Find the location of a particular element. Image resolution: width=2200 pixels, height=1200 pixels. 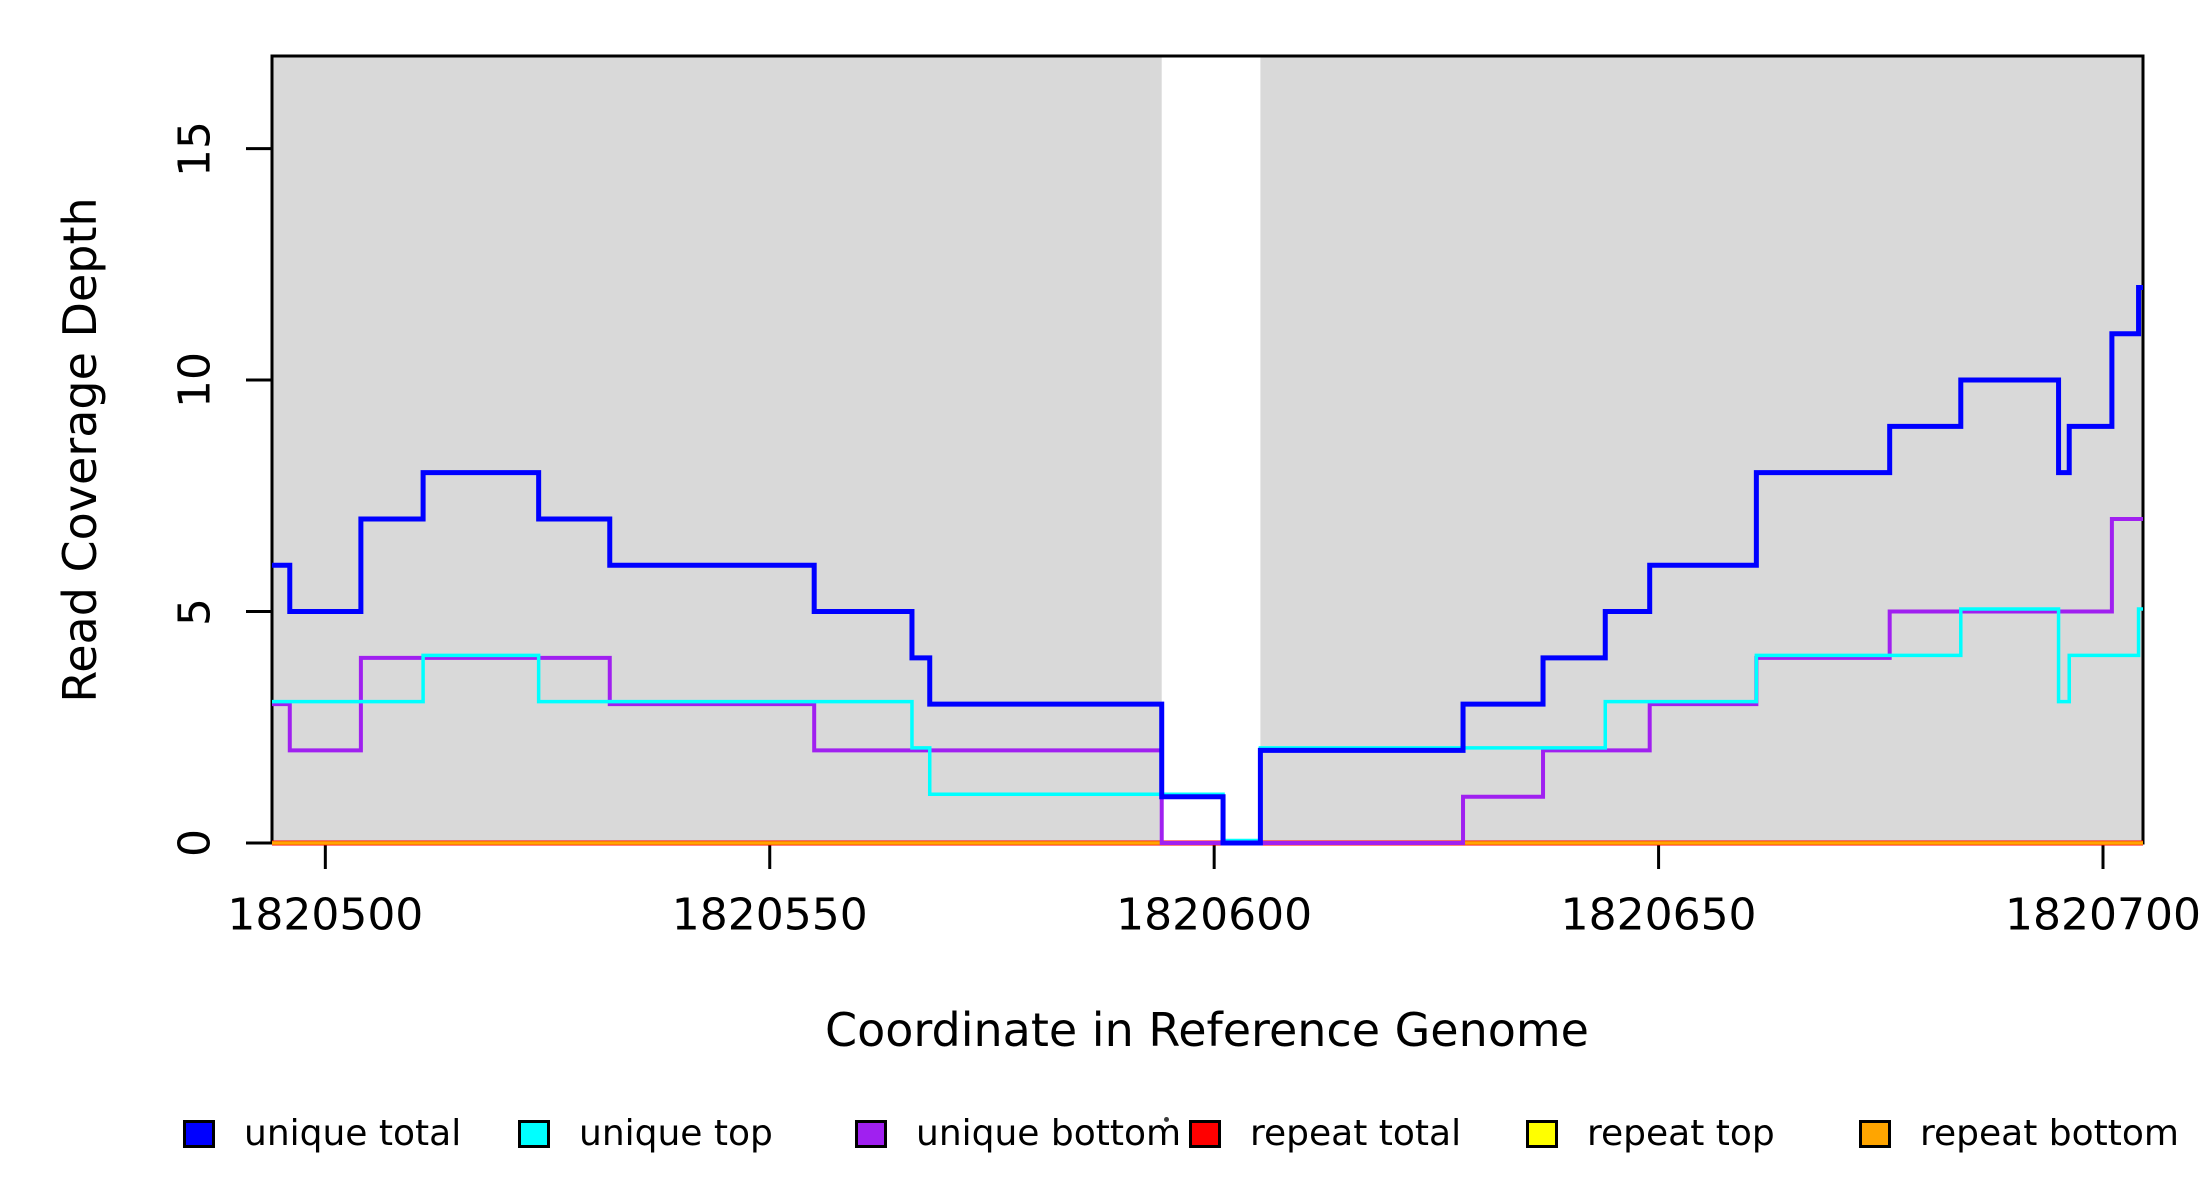

x-tick-label: 1820650 is located at coordinates (1658, 915).